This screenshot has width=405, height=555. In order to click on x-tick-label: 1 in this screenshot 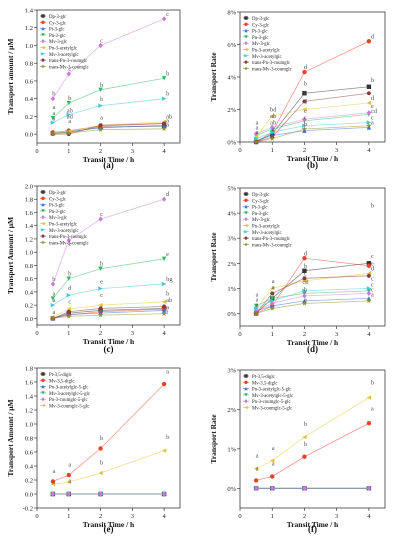, I will do `click(68, 516)`.